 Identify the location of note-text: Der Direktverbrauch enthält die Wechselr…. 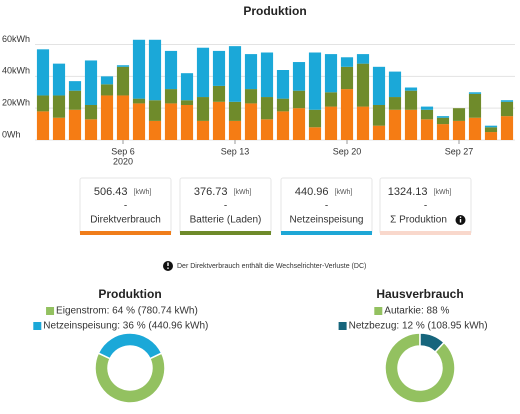
(271, 266).